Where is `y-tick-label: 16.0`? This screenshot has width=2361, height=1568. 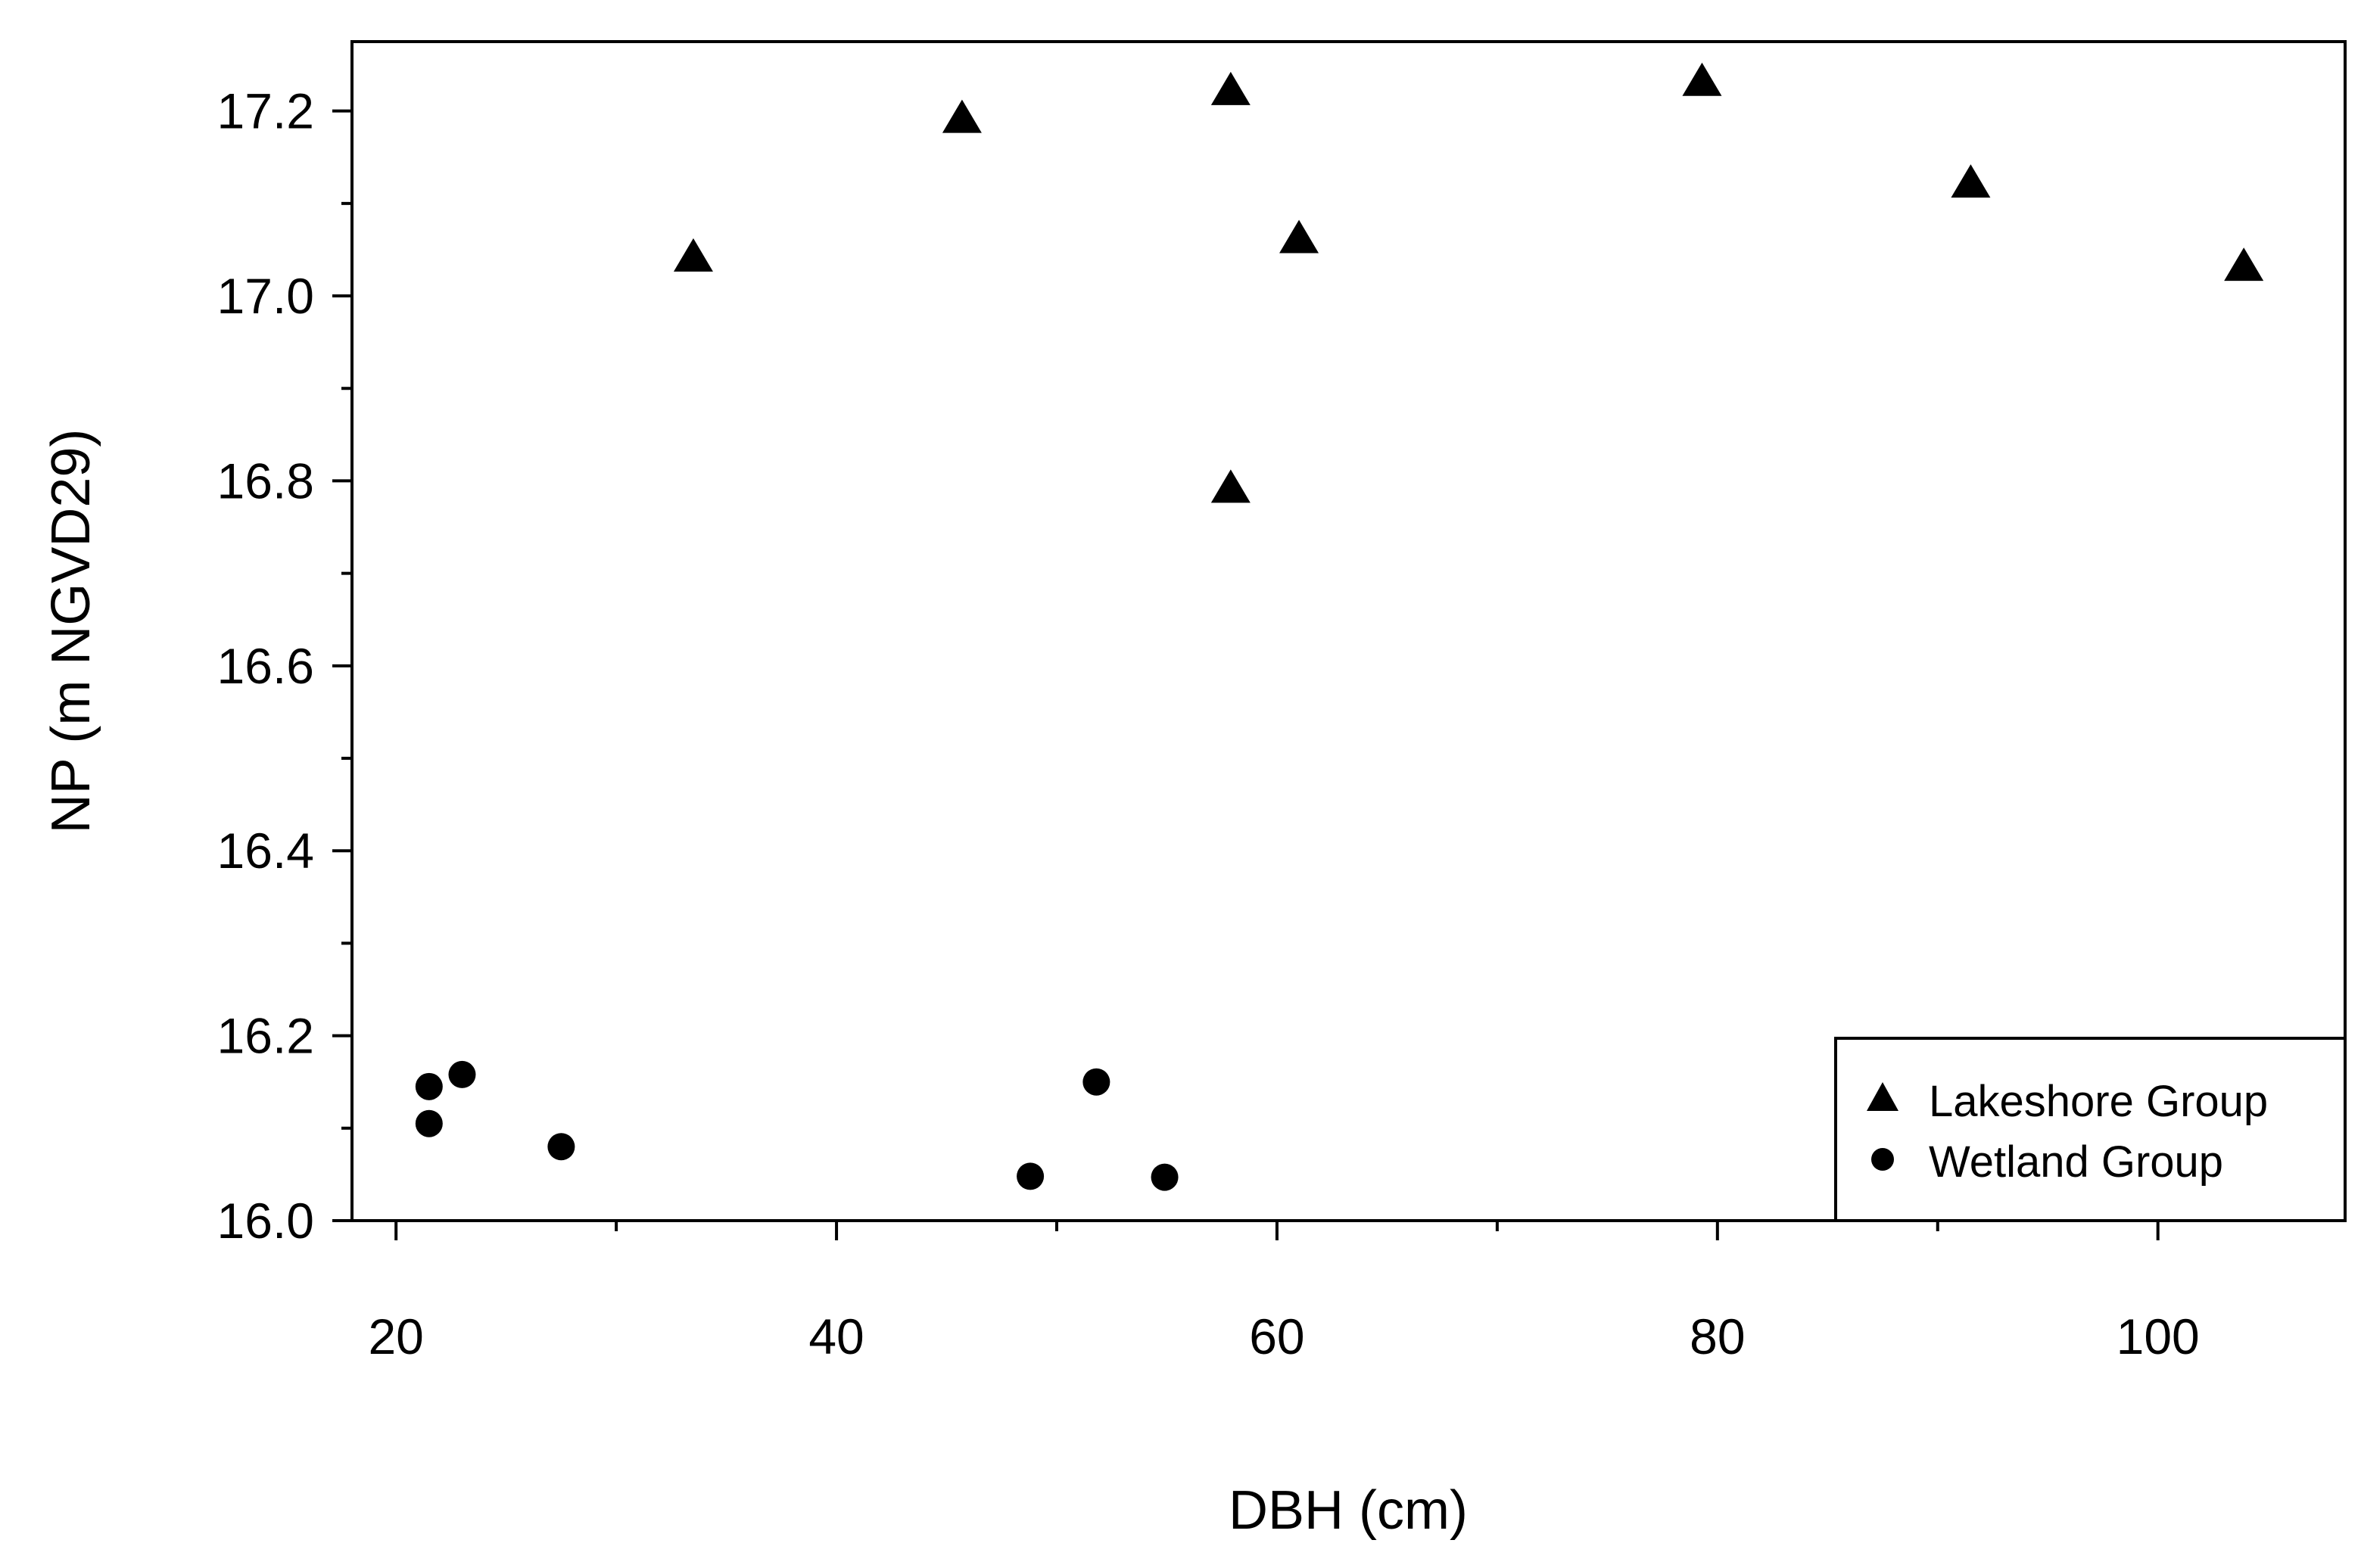 y-tick-label: 16.0 is located at coordinates (265, 1221).